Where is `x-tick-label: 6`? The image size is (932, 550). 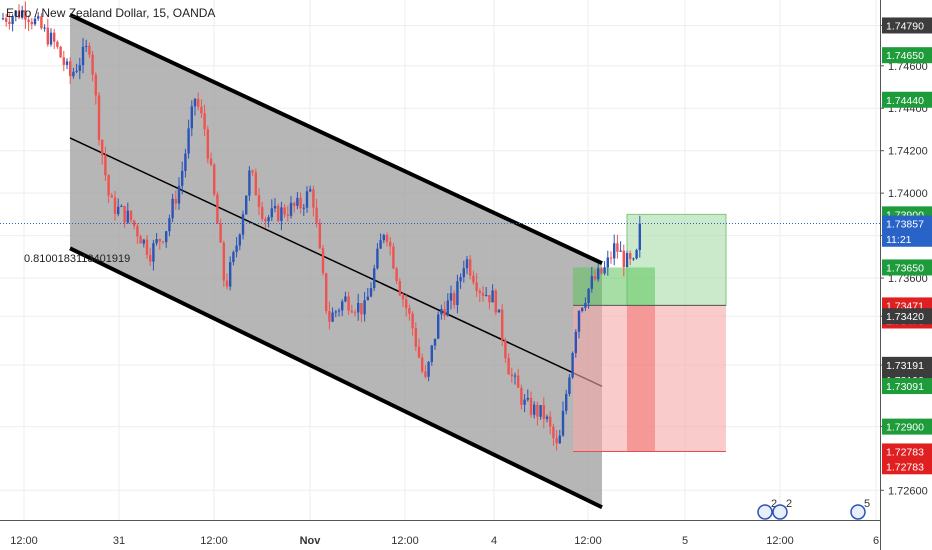
x-tick-label: 6 is located at coordinates (876, 541).